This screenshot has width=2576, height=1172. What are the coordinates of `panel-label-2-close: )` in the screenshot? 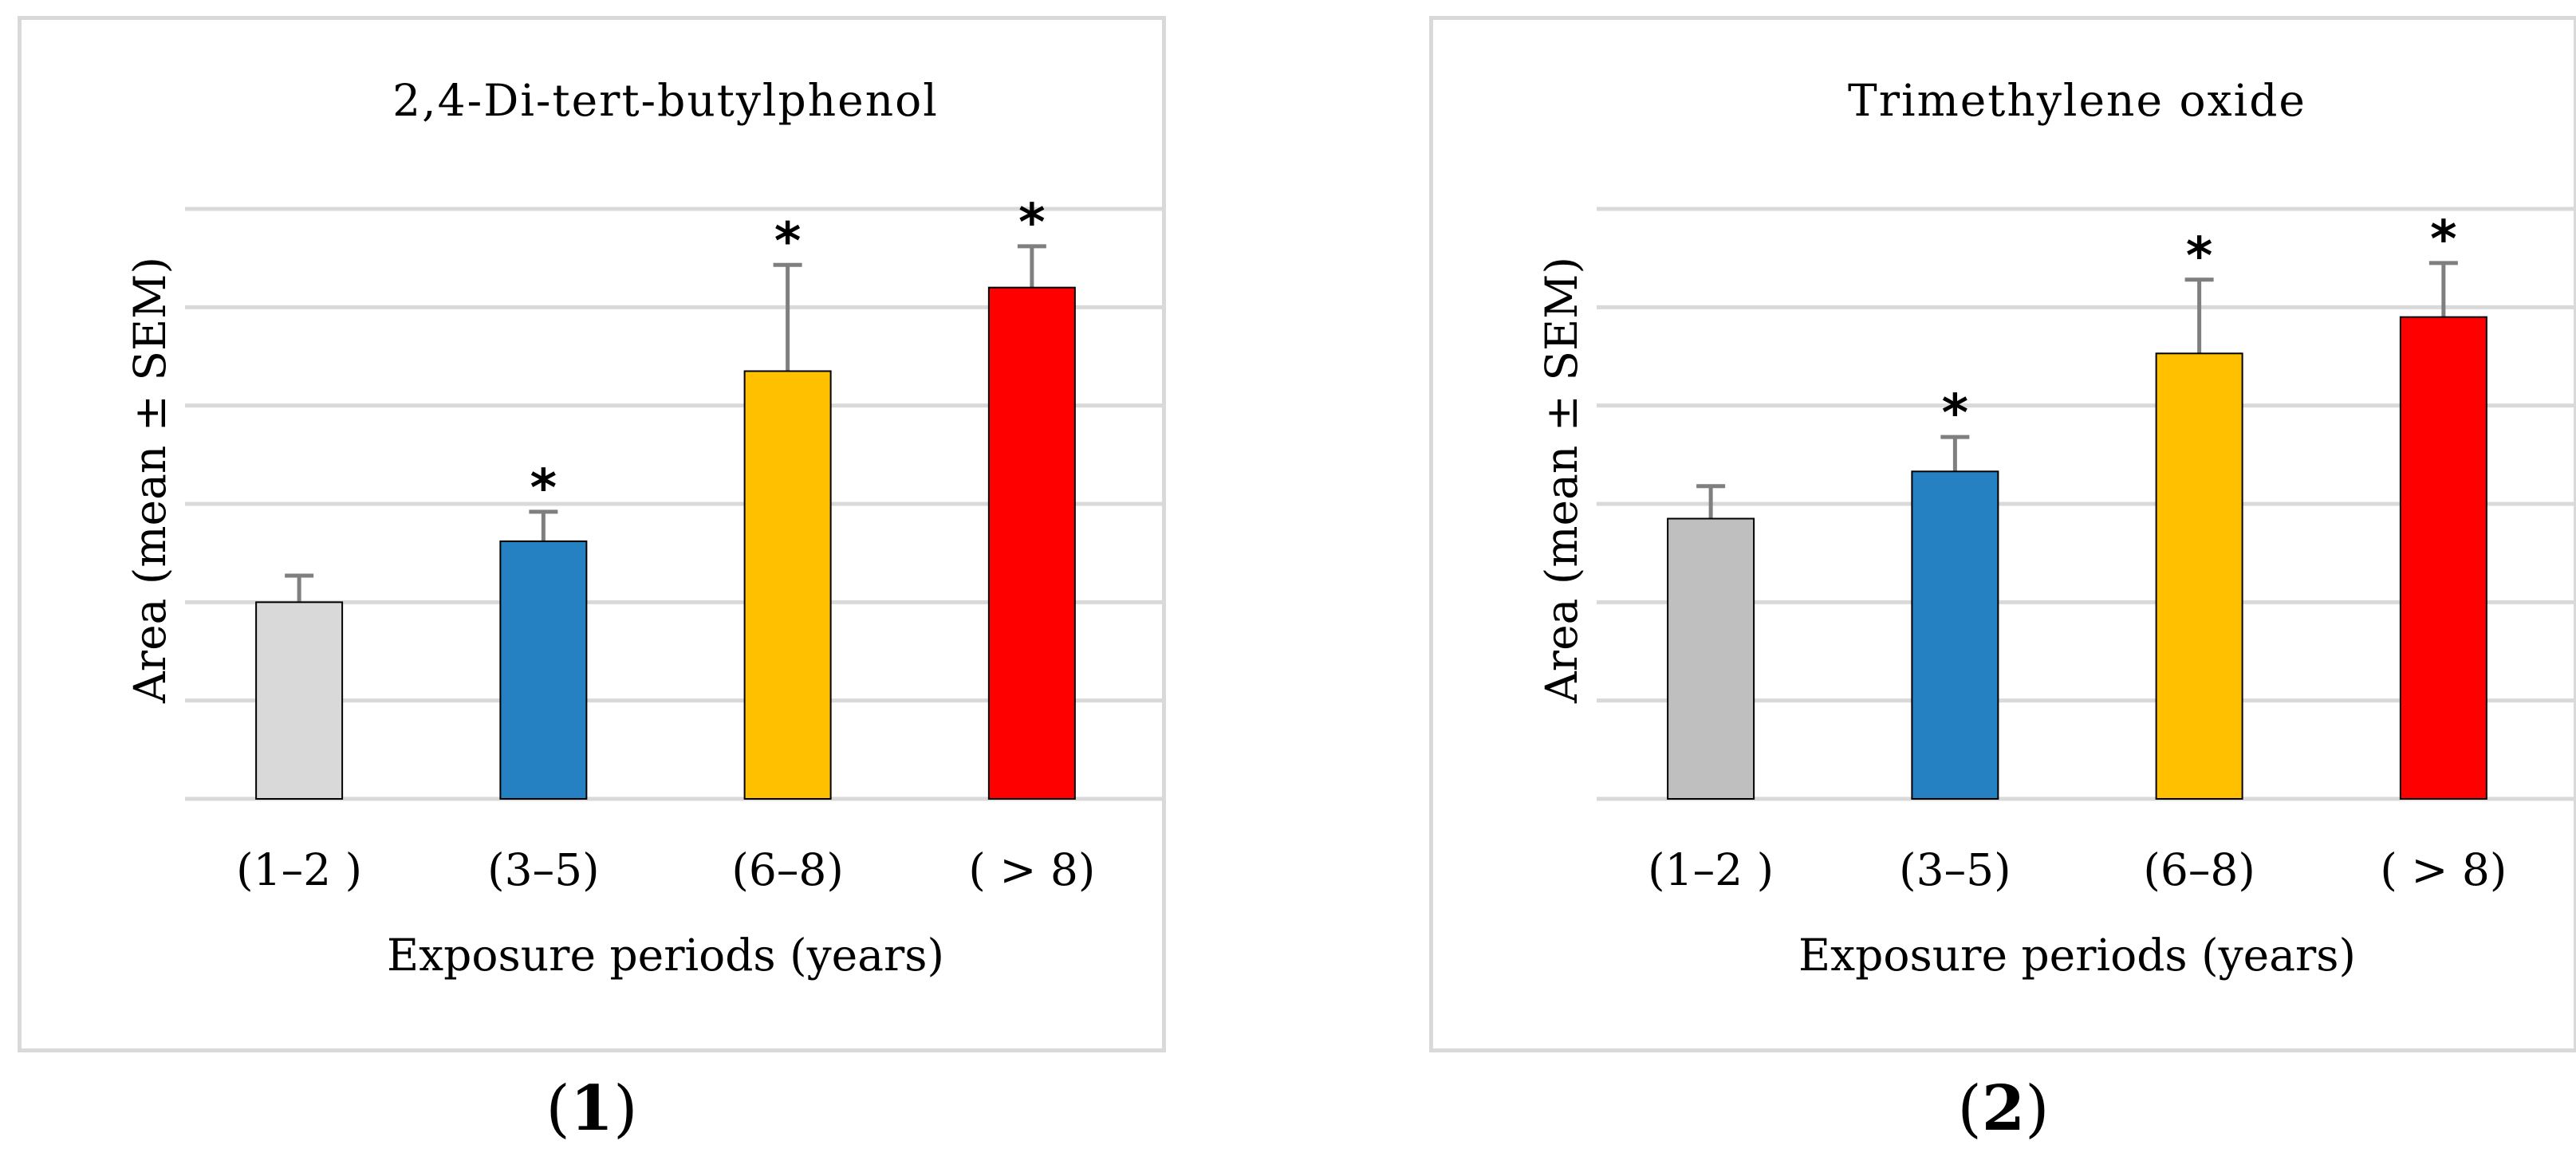 It's located at (2037, 1109).